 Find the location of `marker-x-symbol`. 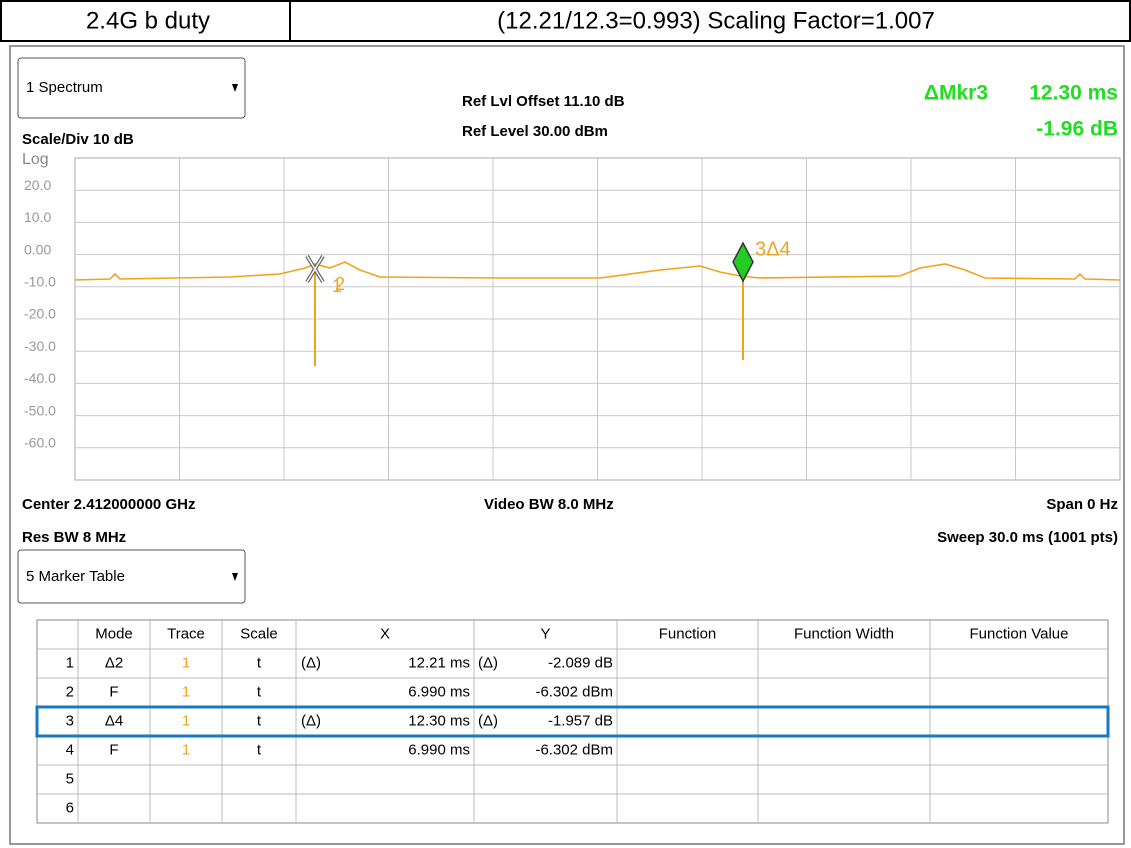

marker-x-symbol is located at coordinates (315, 269).